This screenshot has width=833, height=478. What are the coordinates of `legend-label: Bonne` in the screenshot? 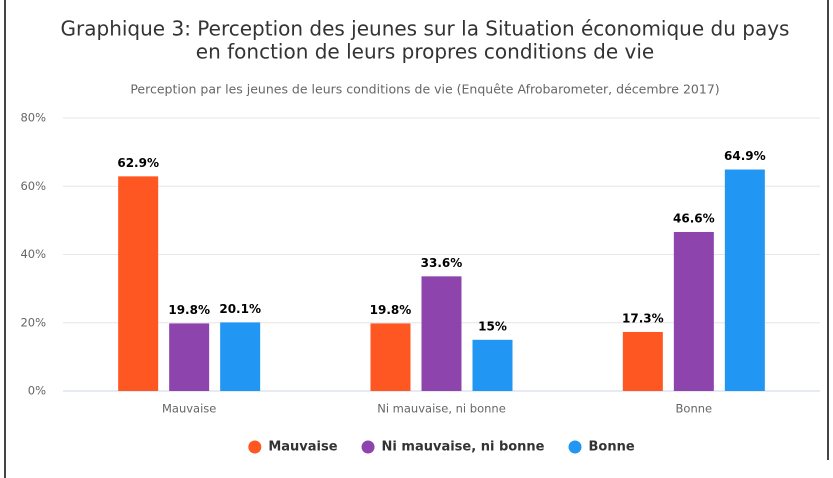 It's located at (612, 447).